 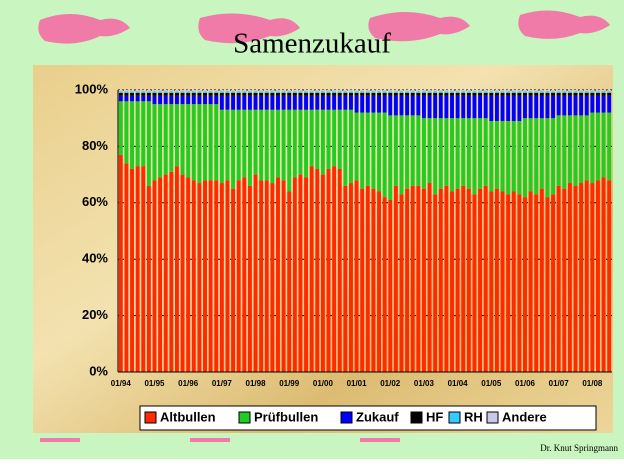 What do you see at coordinates (222, 383) in the screenshot?
I see `x-tick-label: 01/97` at bounding box center [222, 383].